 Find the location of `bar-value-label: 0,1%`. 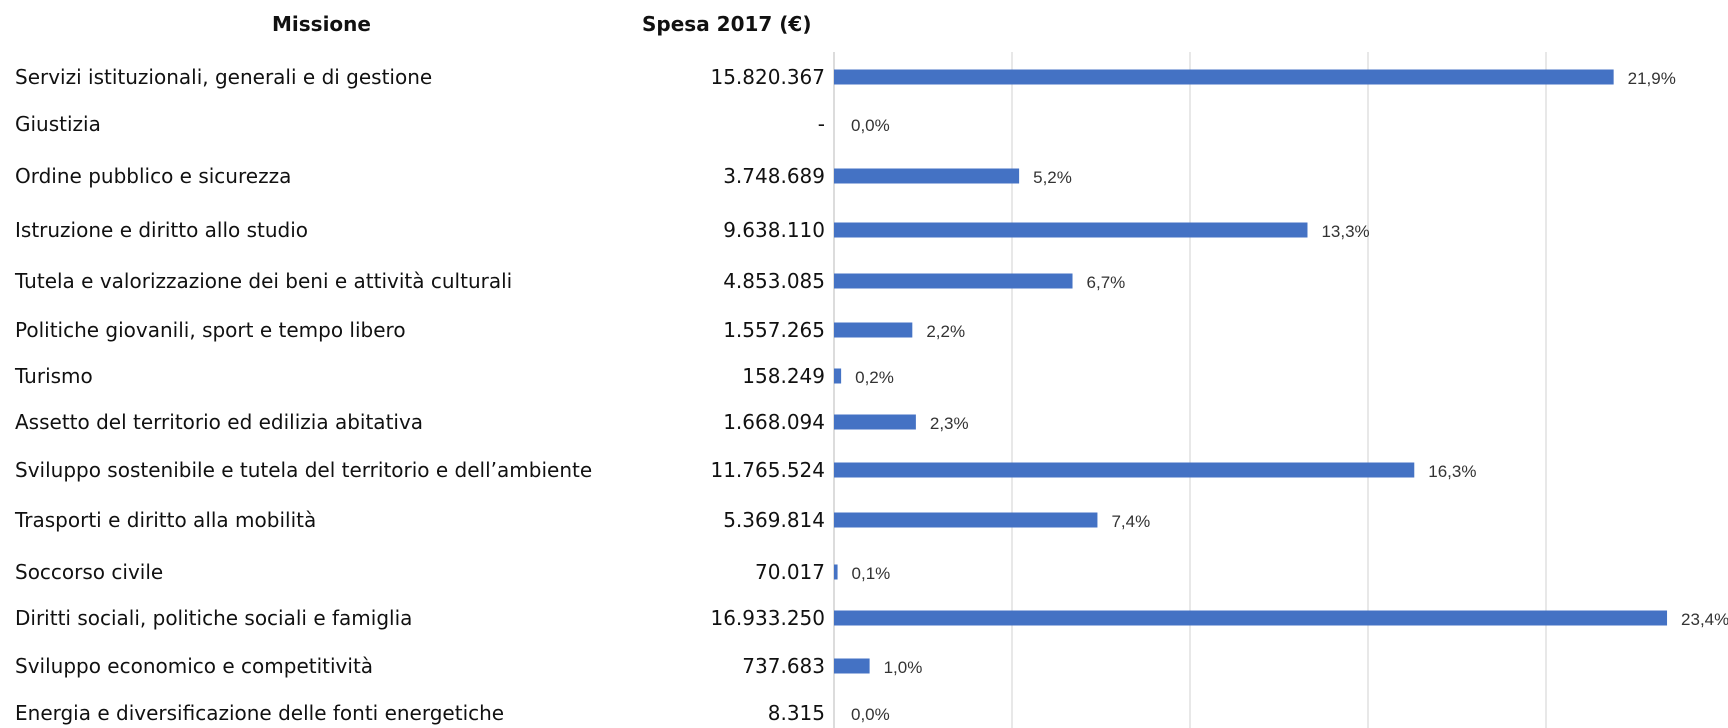

bar-value-label: 0,1% is located at coordinates (871, 573).